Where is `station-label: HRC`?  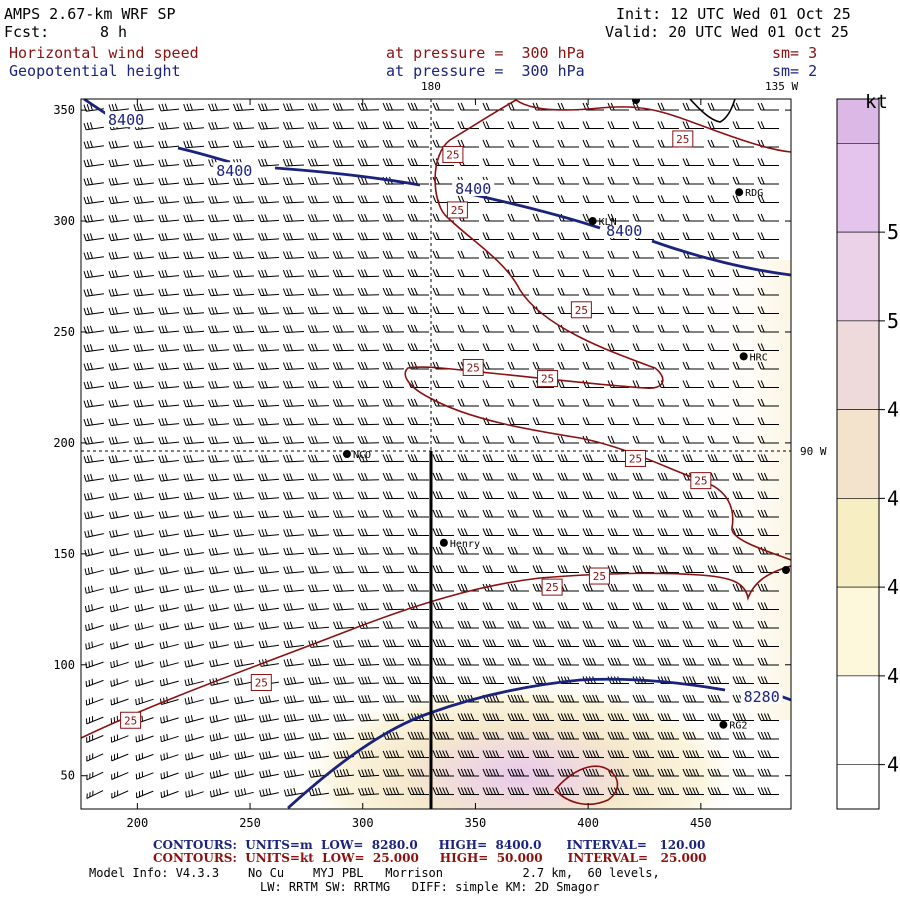 station-label: HRC is located at coordinates (759, 357).